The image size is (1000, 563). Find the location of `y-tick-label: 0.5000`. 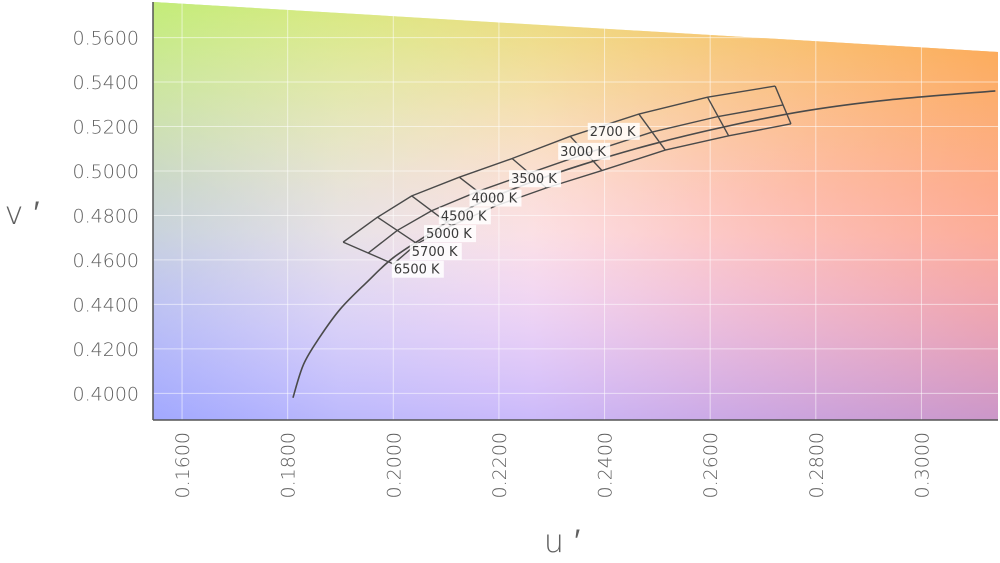

y-tick-label: 0.5000 is located at coordinates (106, 172).